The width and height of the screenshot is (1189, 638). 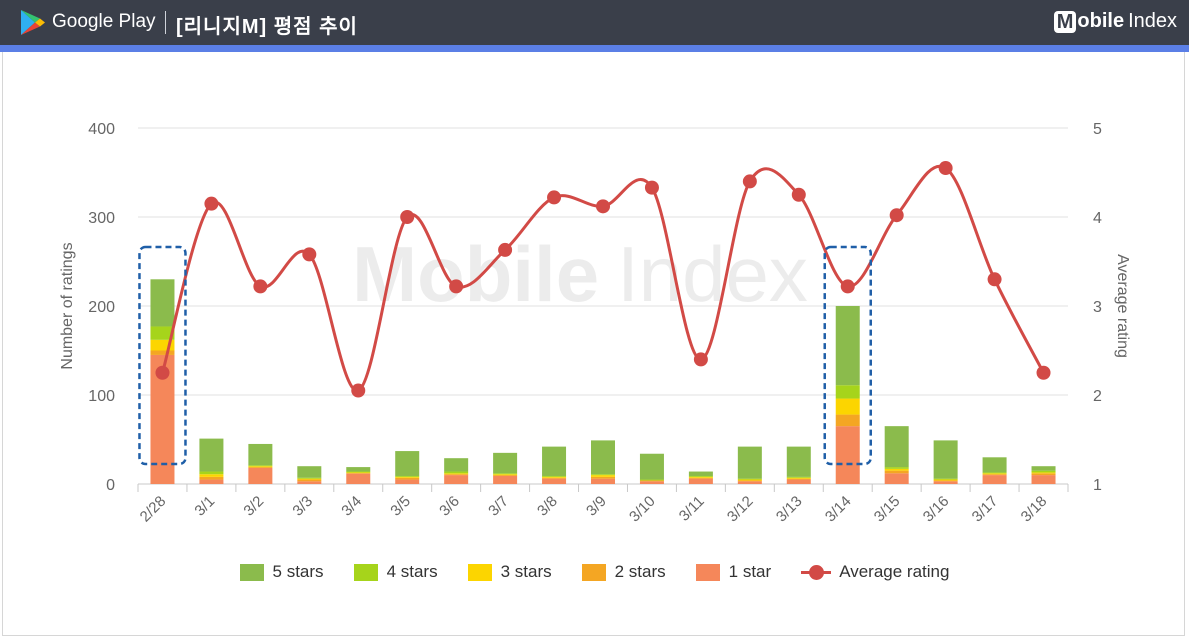 What do you see at coordinates (1122, 306) in the screenshot?
I see `y-right-axis-title: Average rating` at bounding box center [1122, 306].